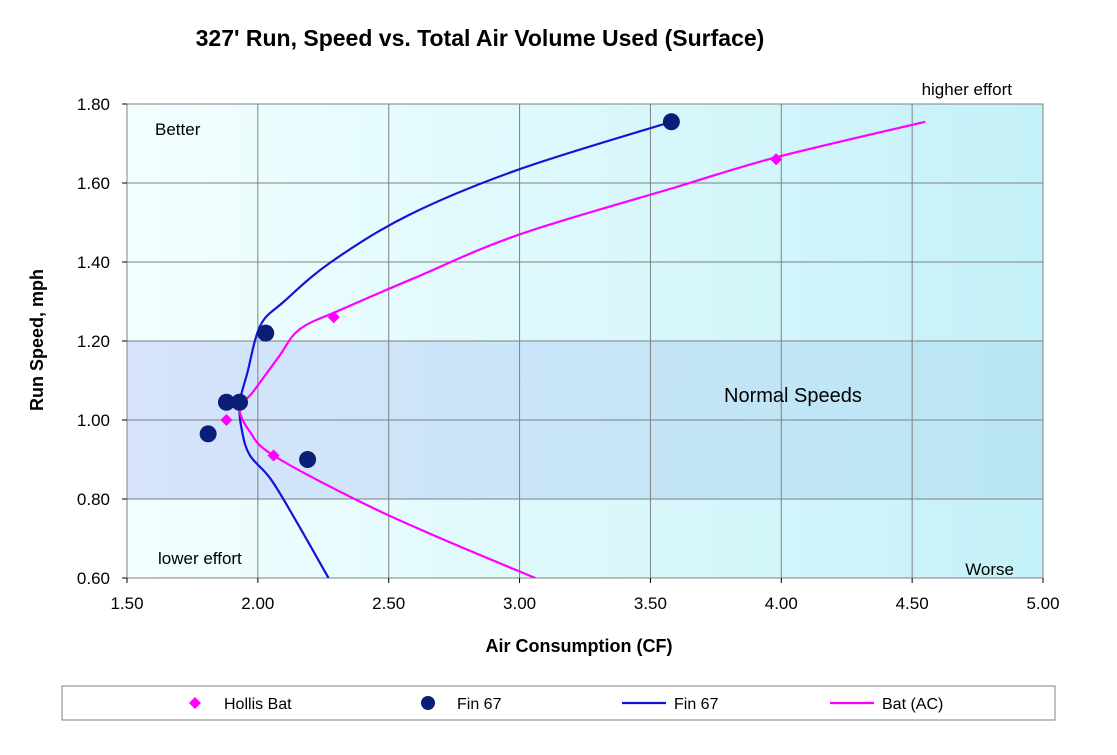 This screenshot has width=1117, height=755. What do you see at coordinates (37, 340) in the screenshot?
I see `y-axis-title: Run Speed, mph` at bounding box center [37, 340].